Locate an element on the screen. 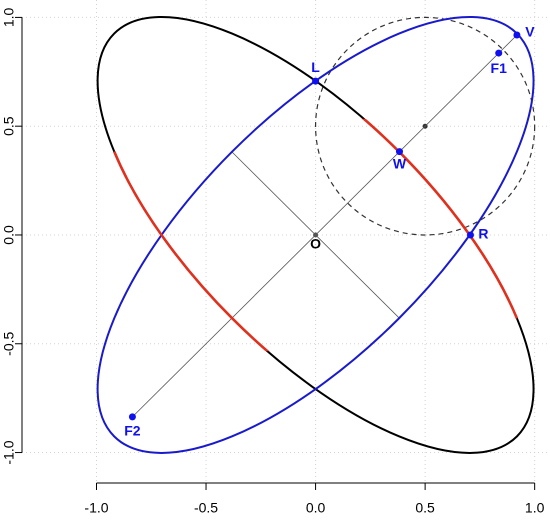 The height and width of the screenshot is (525, 550). point-label: R is located at coordinates (483, 234).